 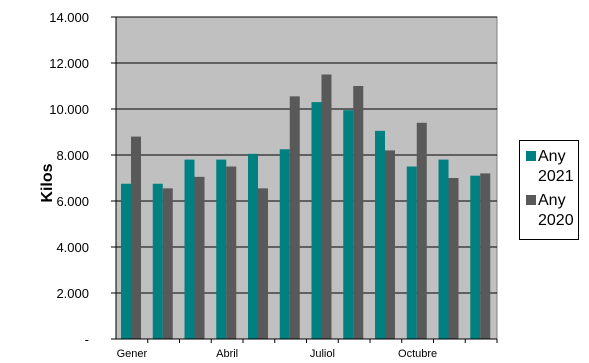 What do you see at coordinates (69, 63) in the screenshot?
I see `y-tick-label: 12.000` at bounding box center [69, 63].